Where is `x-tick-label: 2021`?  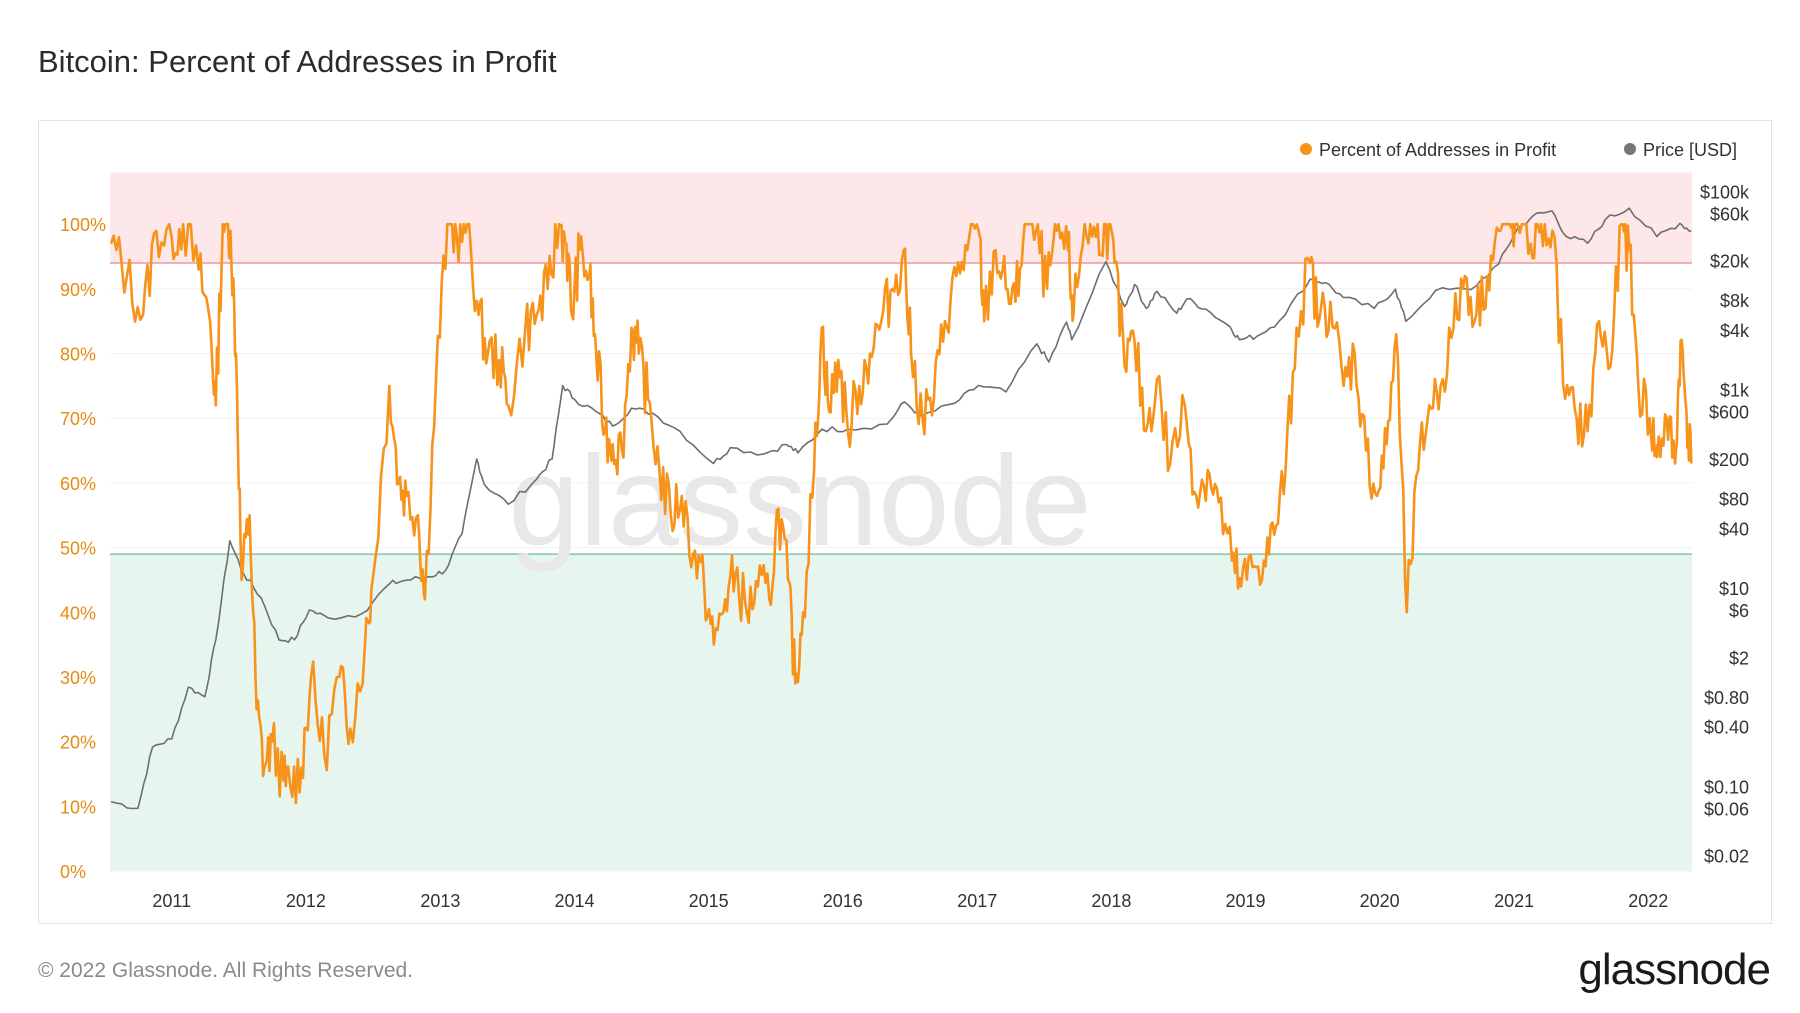 x-tick-label: 2021 is located at coordinates (1514, 901).